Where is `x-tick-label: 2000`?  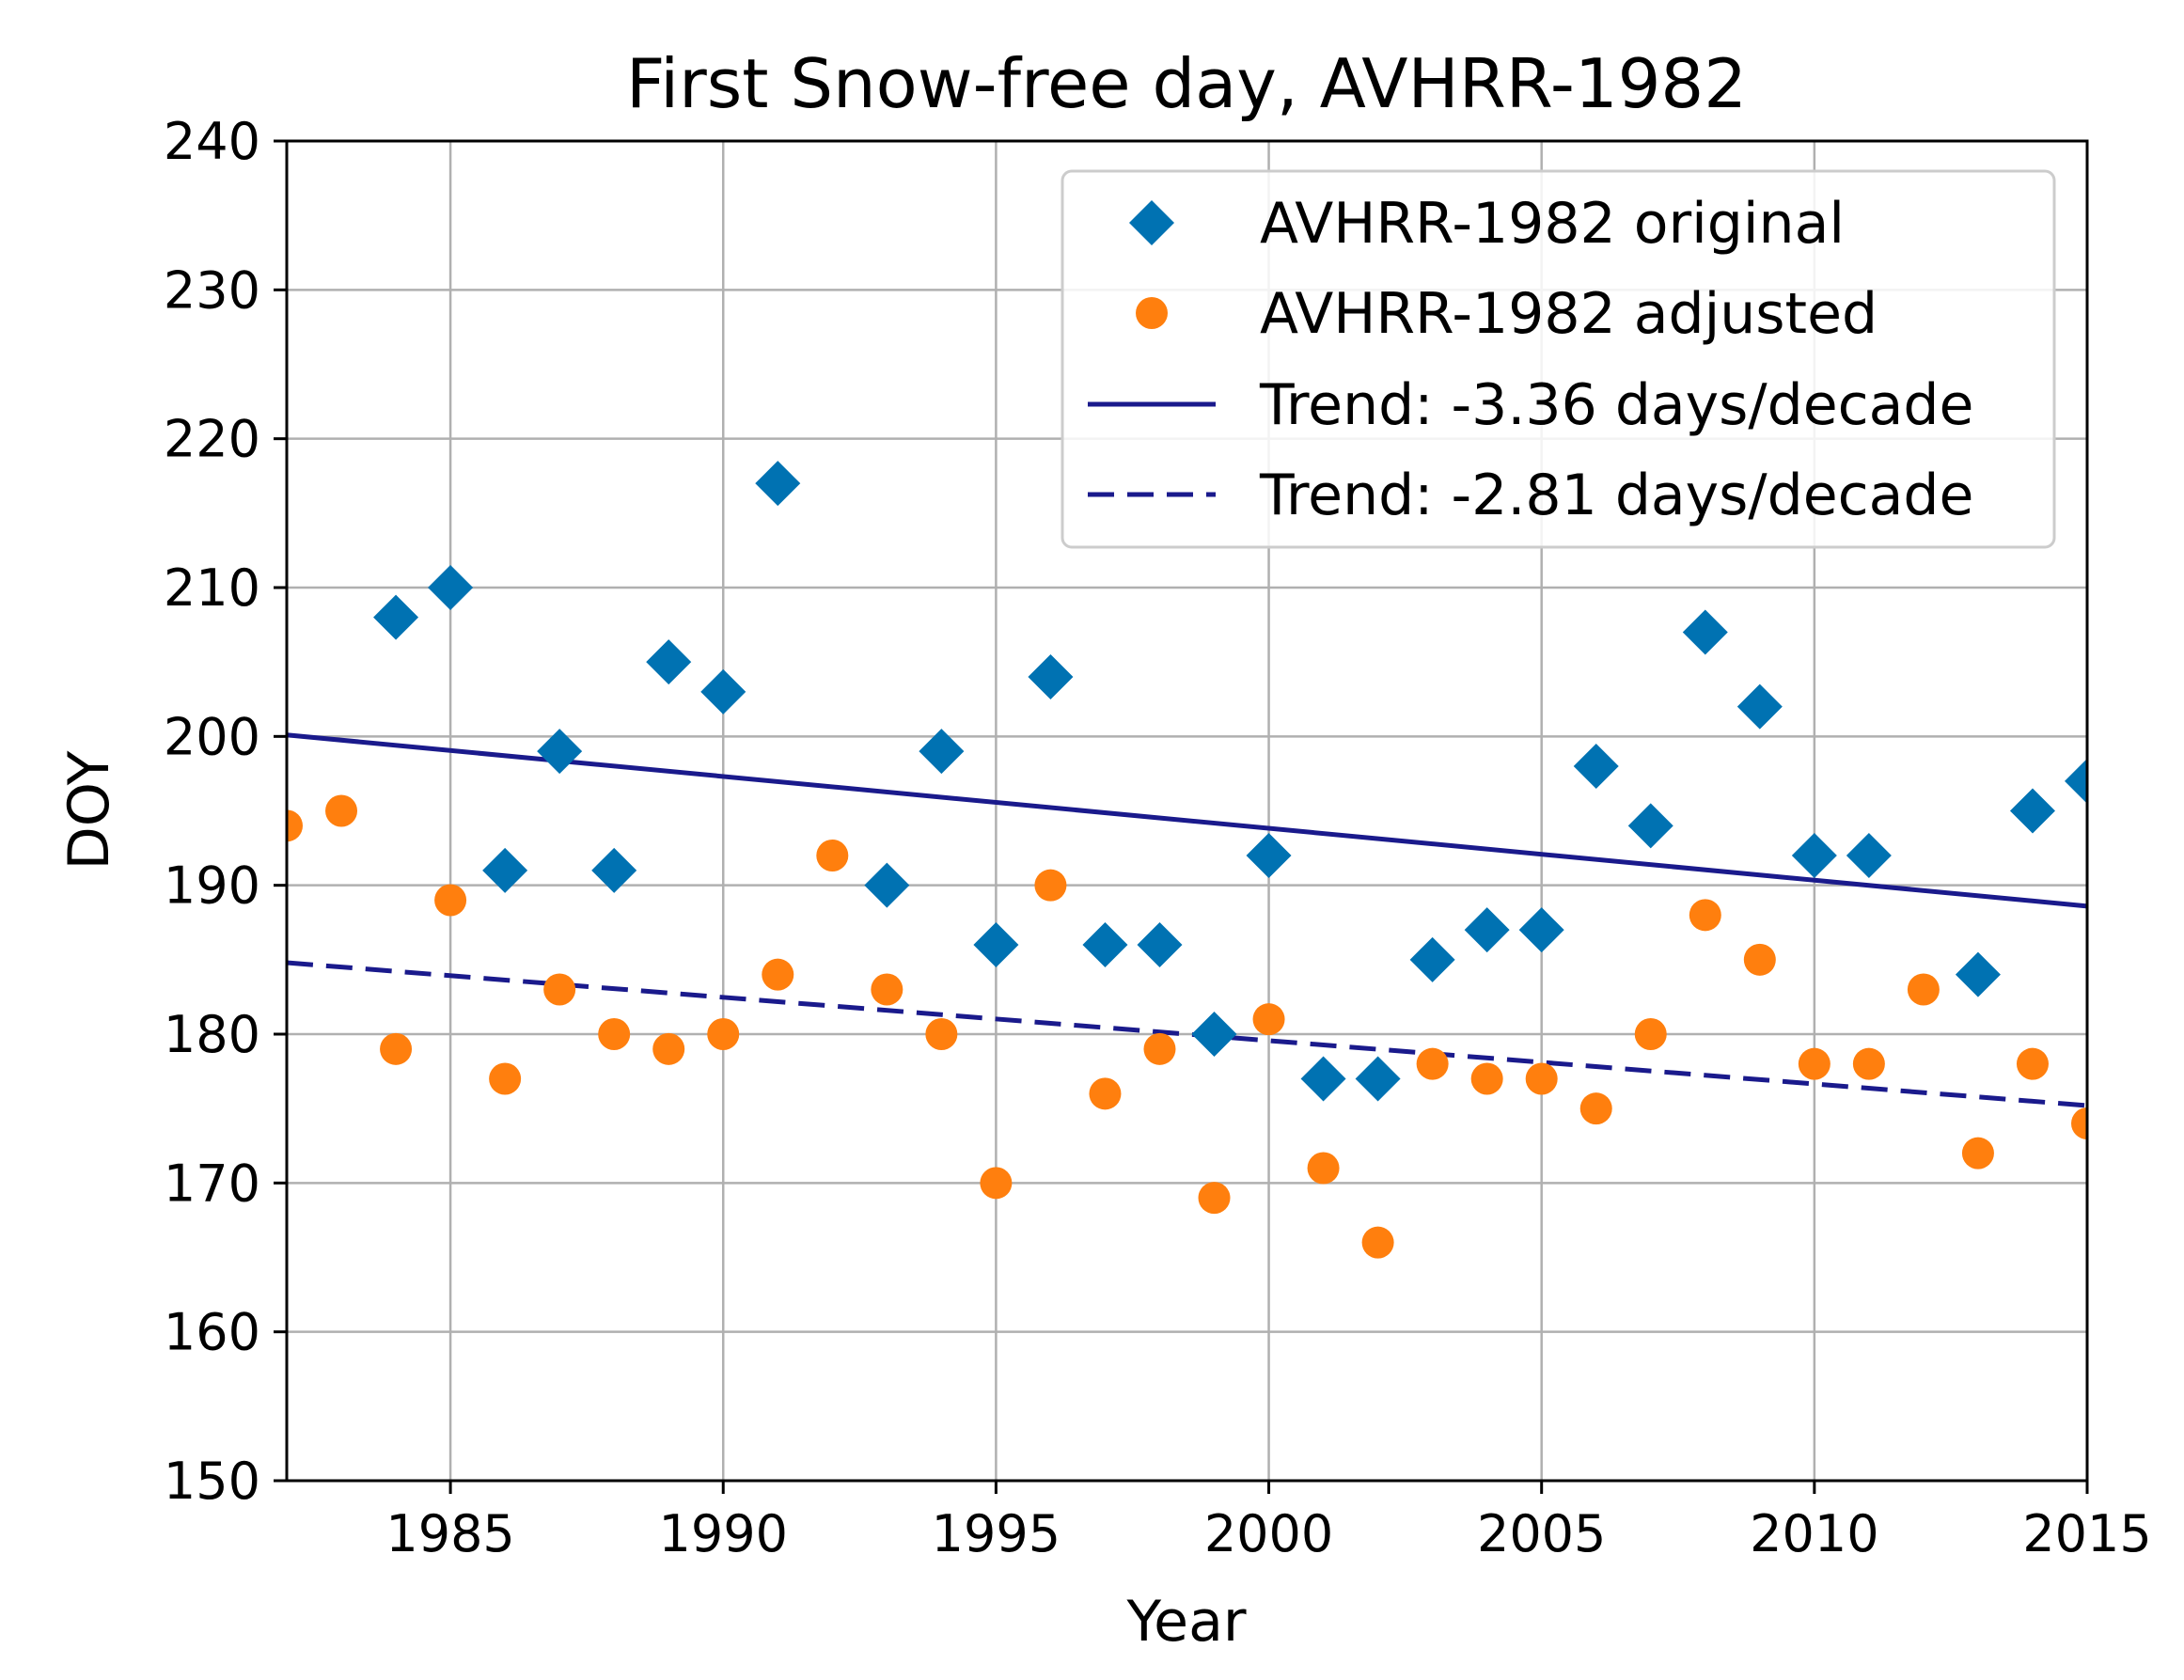
x-tick-label: 2000 is located at coordinates (1268, 1533).